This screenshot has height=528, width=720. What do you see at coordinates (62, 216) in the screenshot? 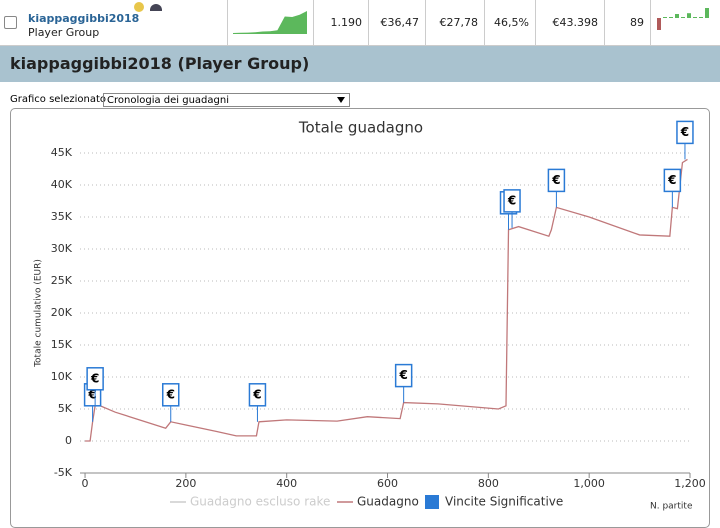
I see `y-tick-label: 35K` at bounding box center [62, 216].